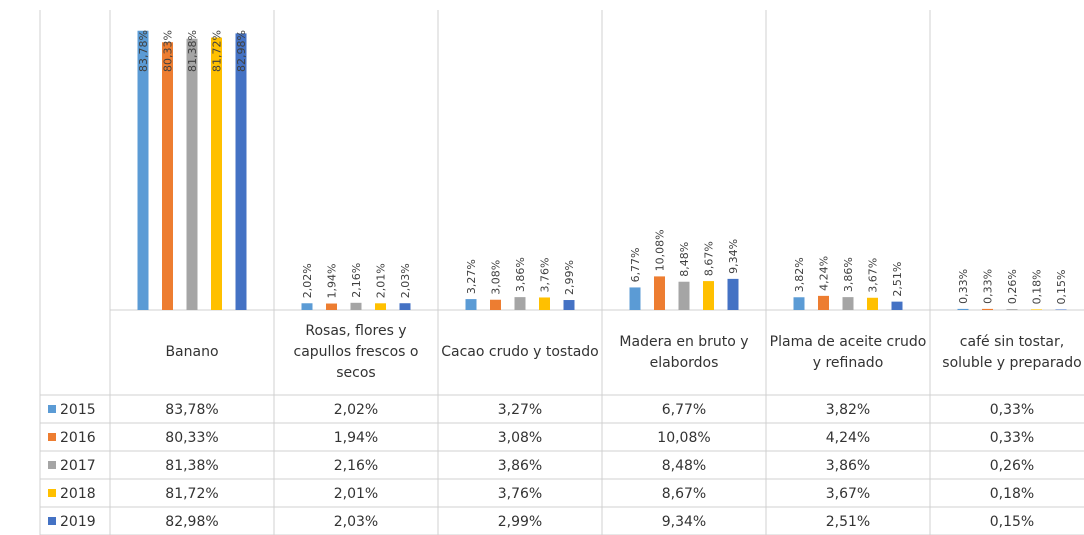 Image resolution: width=1084 pixels, height=535 pixels. Describe the element at coordinates (520, 410) in the screenshot. I see `table-cell: 3,27%` at that location.